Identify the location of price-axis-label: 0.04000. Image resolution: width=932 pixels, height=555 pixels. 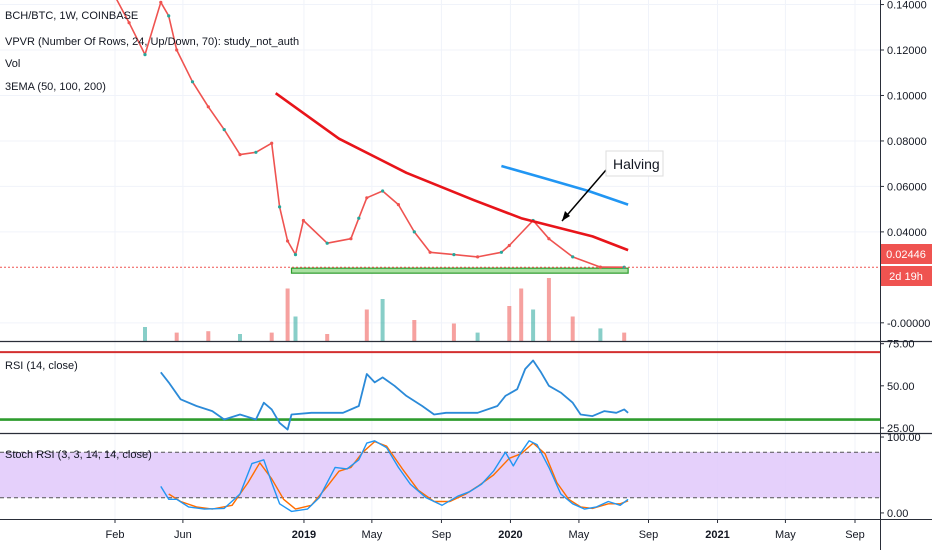
(907, 233).